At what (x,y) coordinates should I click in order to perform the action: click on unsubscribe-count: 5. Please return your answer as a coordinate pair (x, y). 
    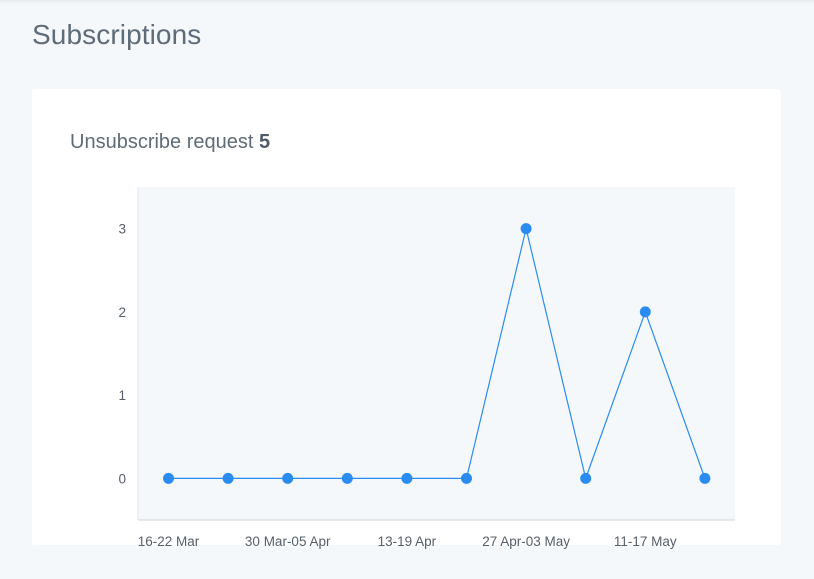
    Looking at the image, I should click on (265, 142).